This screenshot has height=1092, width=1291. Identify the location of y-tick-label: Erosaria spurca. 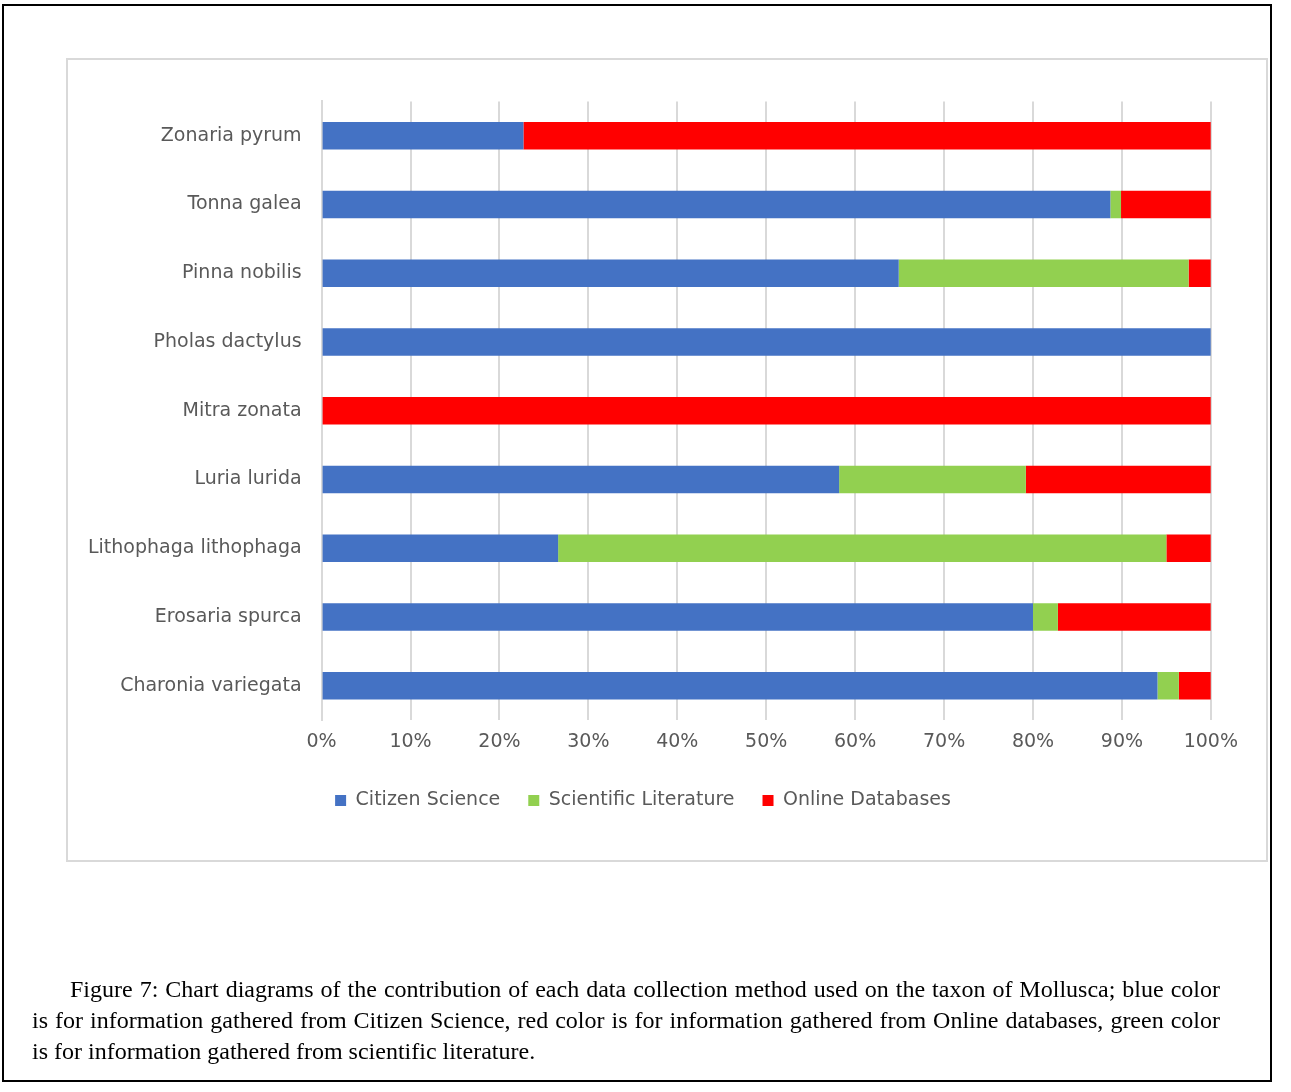
(228, 615).